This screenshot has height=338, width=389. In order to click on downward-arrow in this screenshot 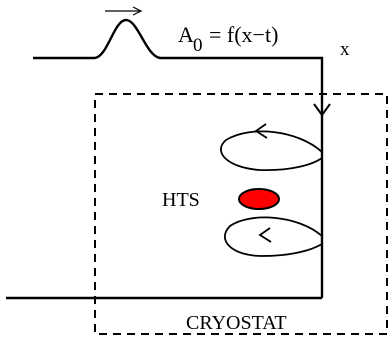, I will do `click(322, 110)`.